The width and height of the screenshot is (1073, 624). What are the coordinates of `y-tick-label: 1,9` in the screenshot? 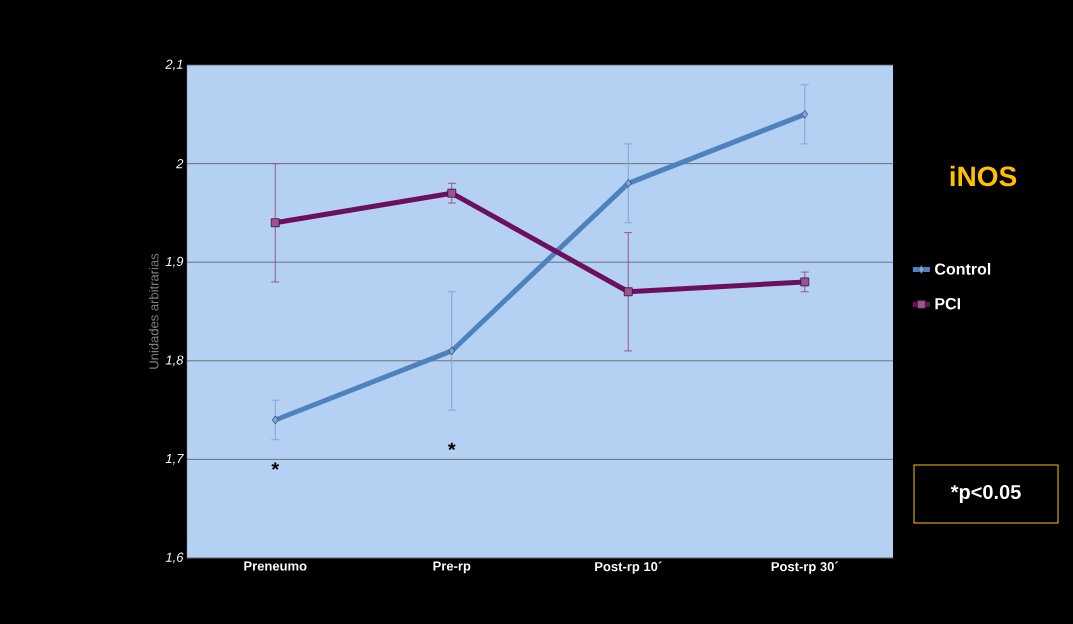 It's located at (174, 262).